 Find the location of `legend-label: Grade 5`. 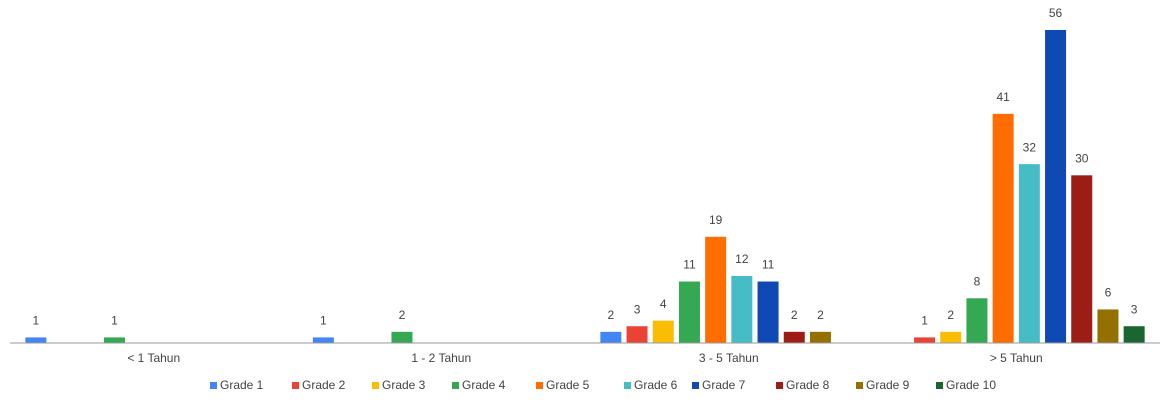

legend-label: Grade 5 is located at coordinates (568, 385).